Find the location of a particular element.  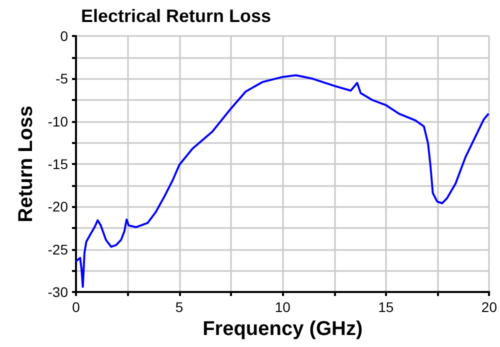

x-tick-label: 5 is located at coordinates (179, 307).